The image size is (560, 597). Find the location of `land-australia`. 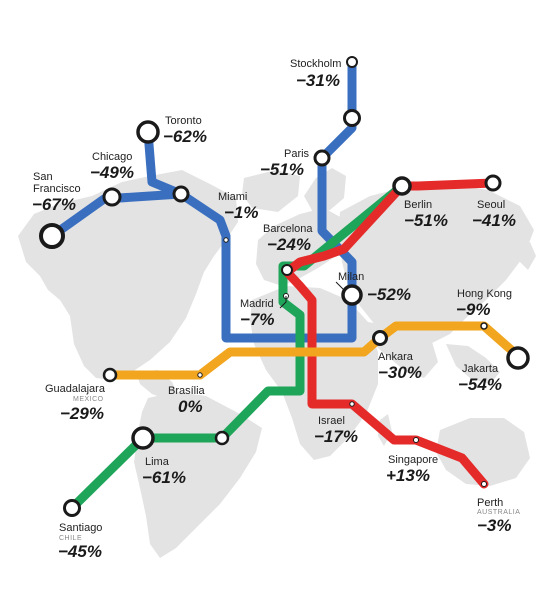

land-australia is located at coordinates (483, 452).